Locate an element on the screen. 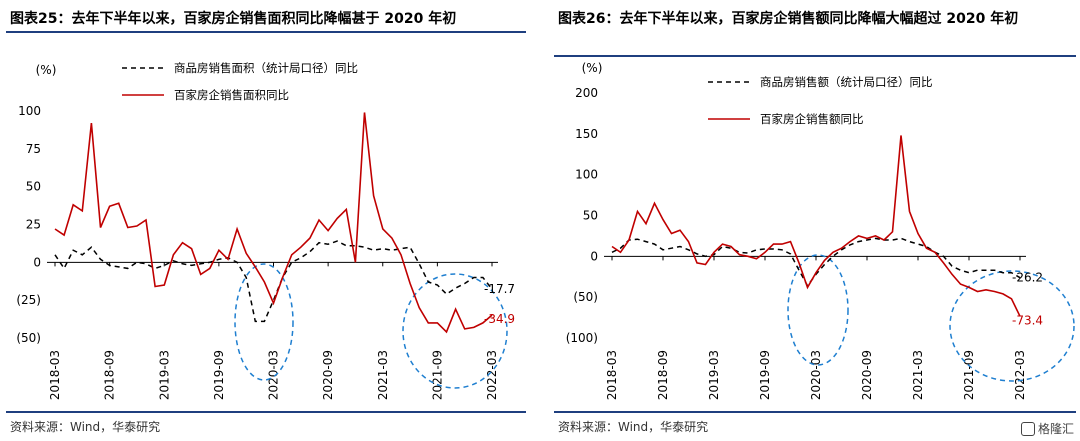 The height and width of the screenshot is (441, 1080). watermark: 格隆汇 is located at coordinates (1047, 428).